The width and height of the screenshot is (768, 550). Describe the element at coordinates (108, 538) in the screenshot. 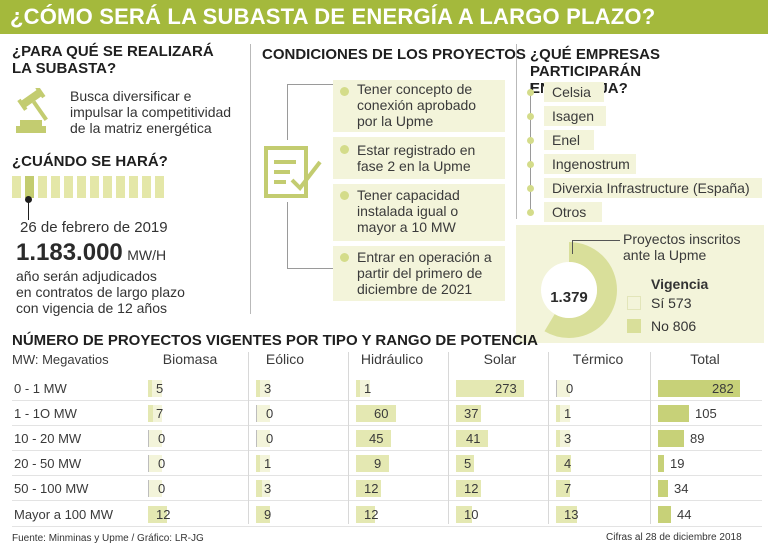

I see `source-note: Fuente: Minminas y Upme / Gráfico: LR-JG` at that location.